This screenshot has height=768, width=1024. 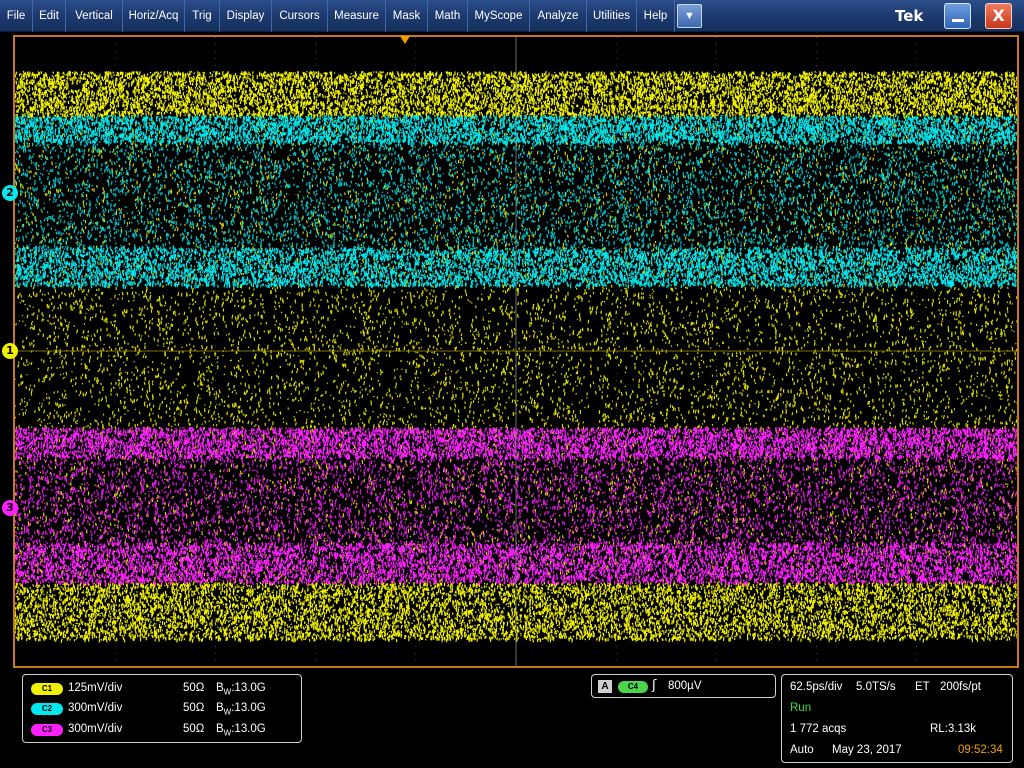 What do you see at coordinates (202, 16) in the screenshot?
I see `menu-trig: Trig` at bounding box center [202, 16].